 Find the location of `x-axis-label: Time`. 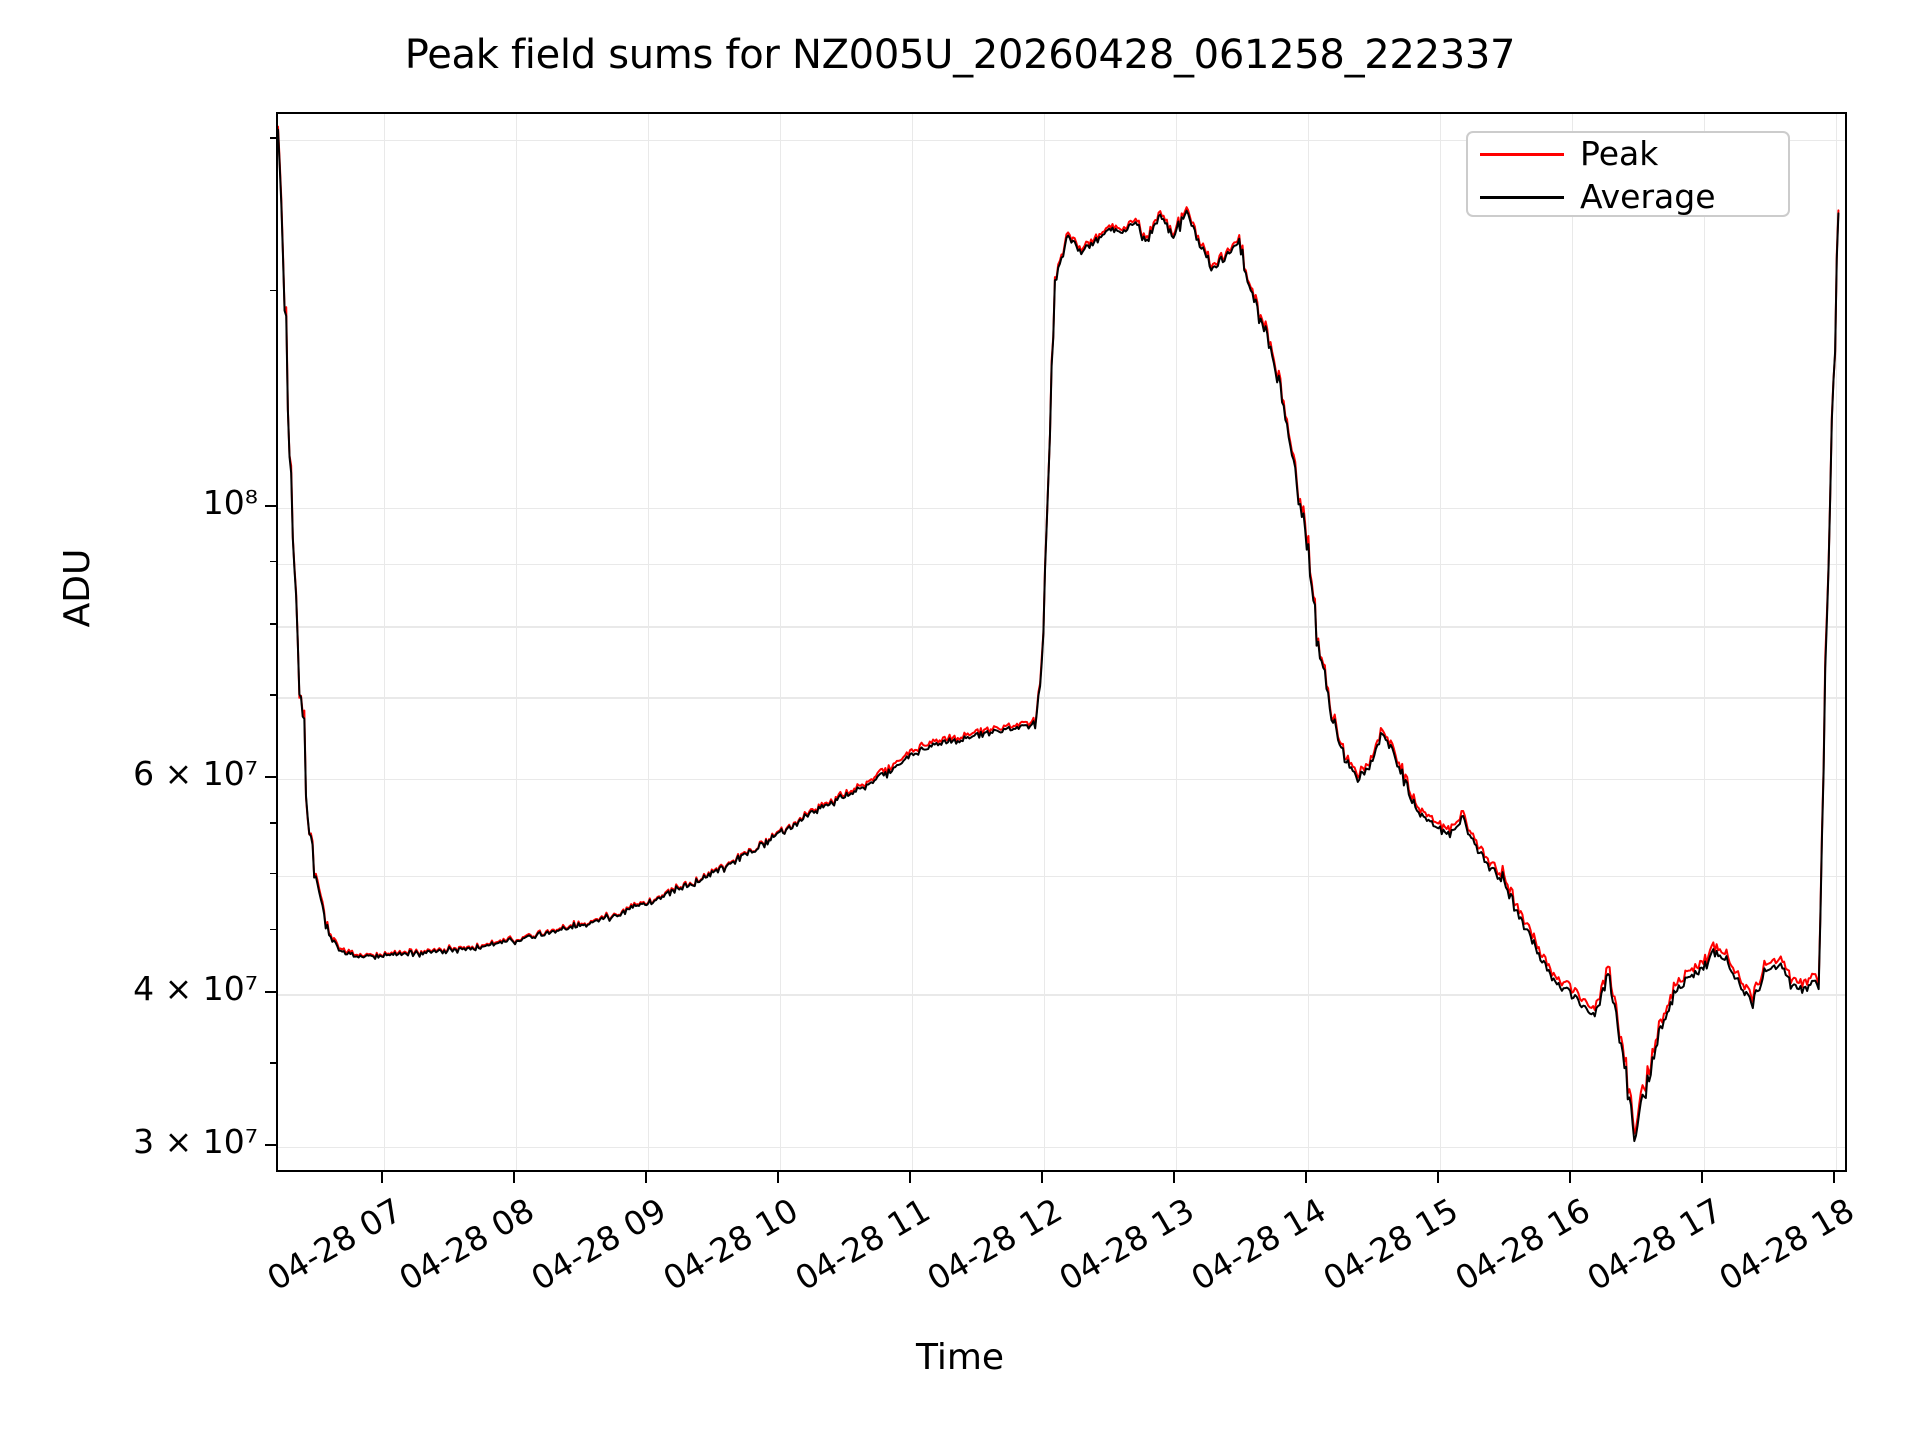

x-axis-label: Time is located at coordinates (960, 1357).